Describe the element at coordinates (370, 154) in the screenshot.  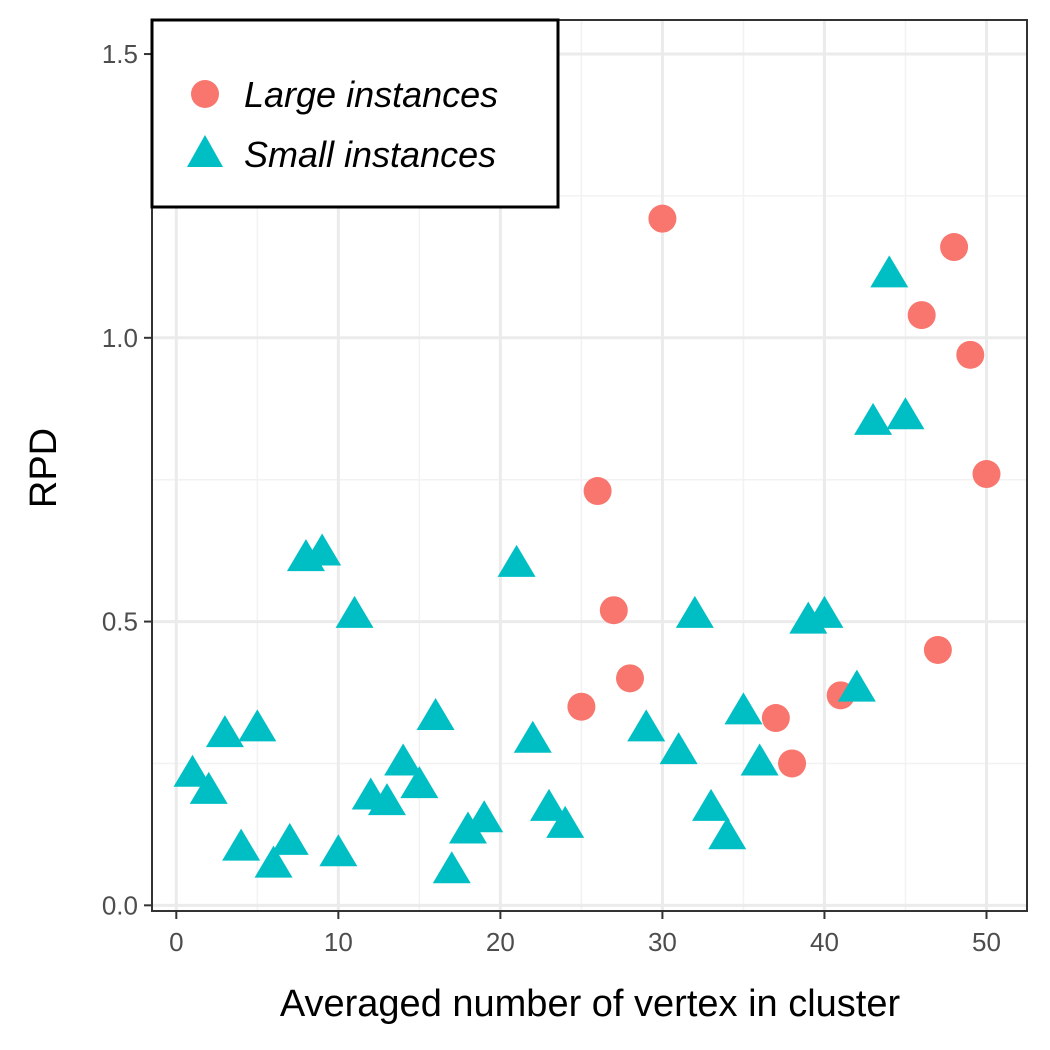
I see `legend-label-small: Small instances` at that location.